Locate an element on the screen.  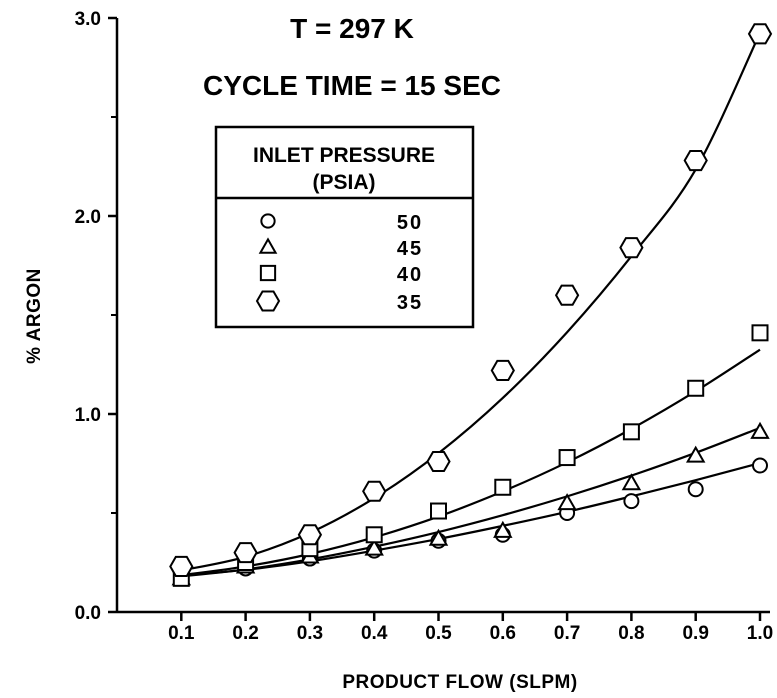
x-tick-label: 0.9 is located at coordinates (695, 633).